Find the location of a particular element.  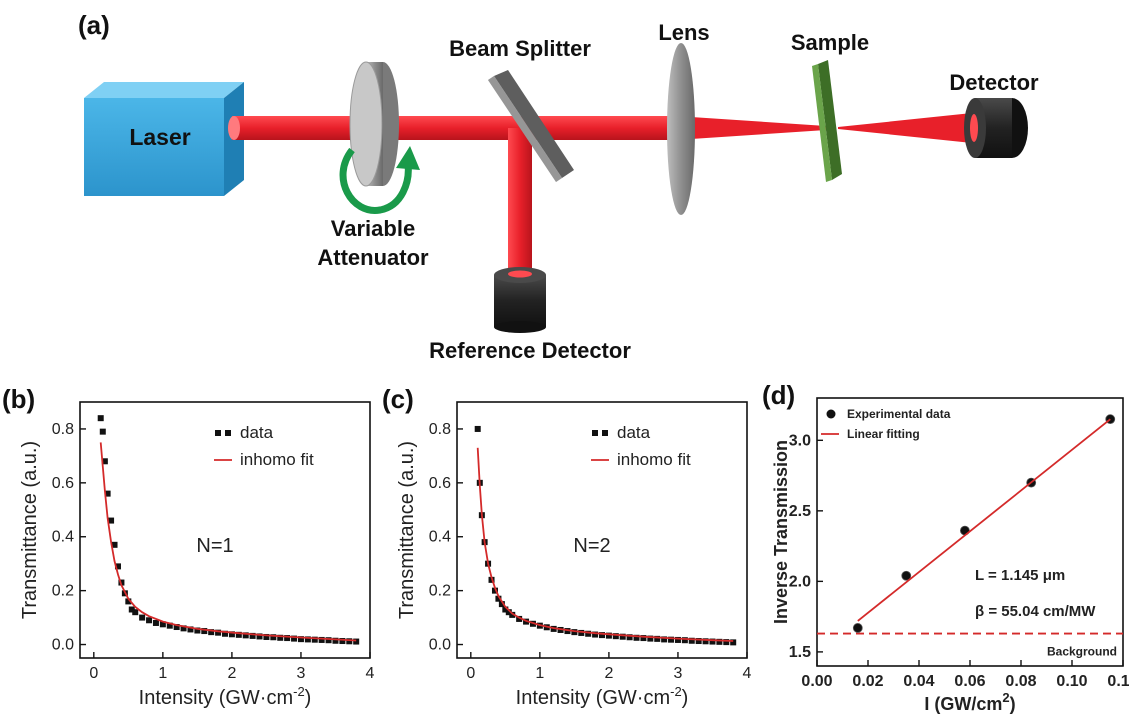

x-axis-label-text: I (GW/cm is located at coordinates (963, 704).